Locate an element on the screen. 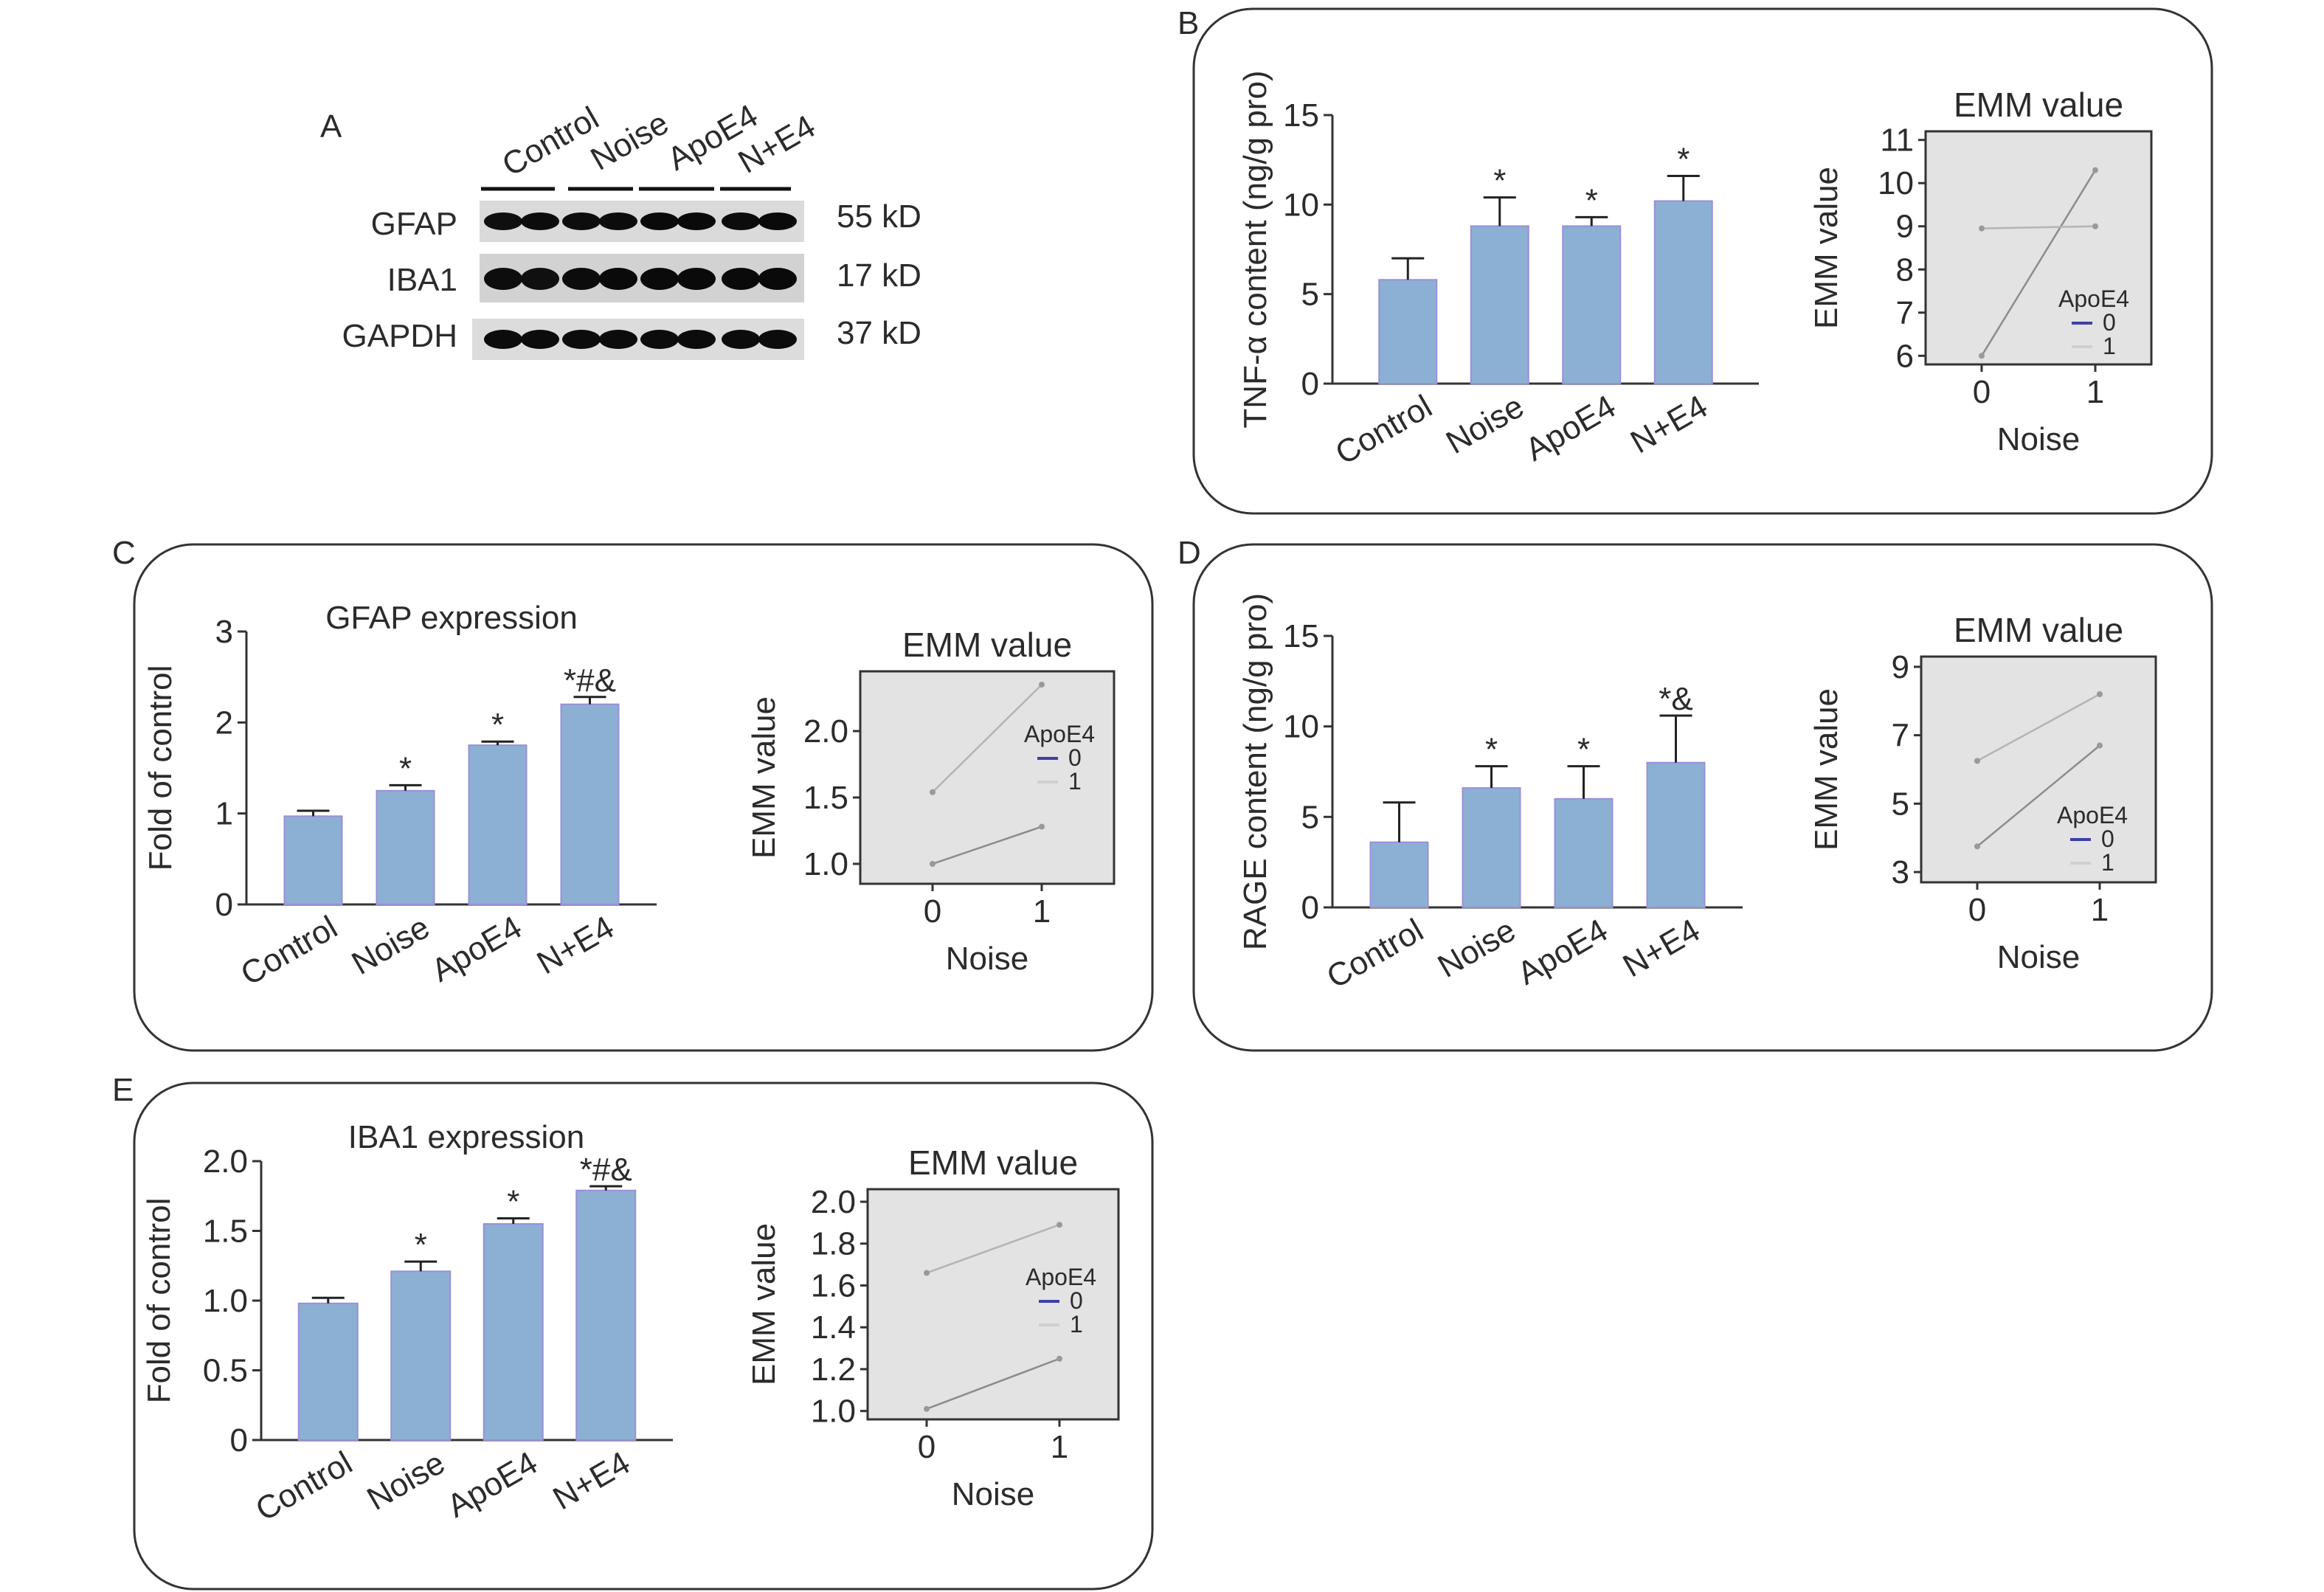 This screenshot has height=1592, width=2324. blot-lane-label: Noise is located at coordinates (630, 141).